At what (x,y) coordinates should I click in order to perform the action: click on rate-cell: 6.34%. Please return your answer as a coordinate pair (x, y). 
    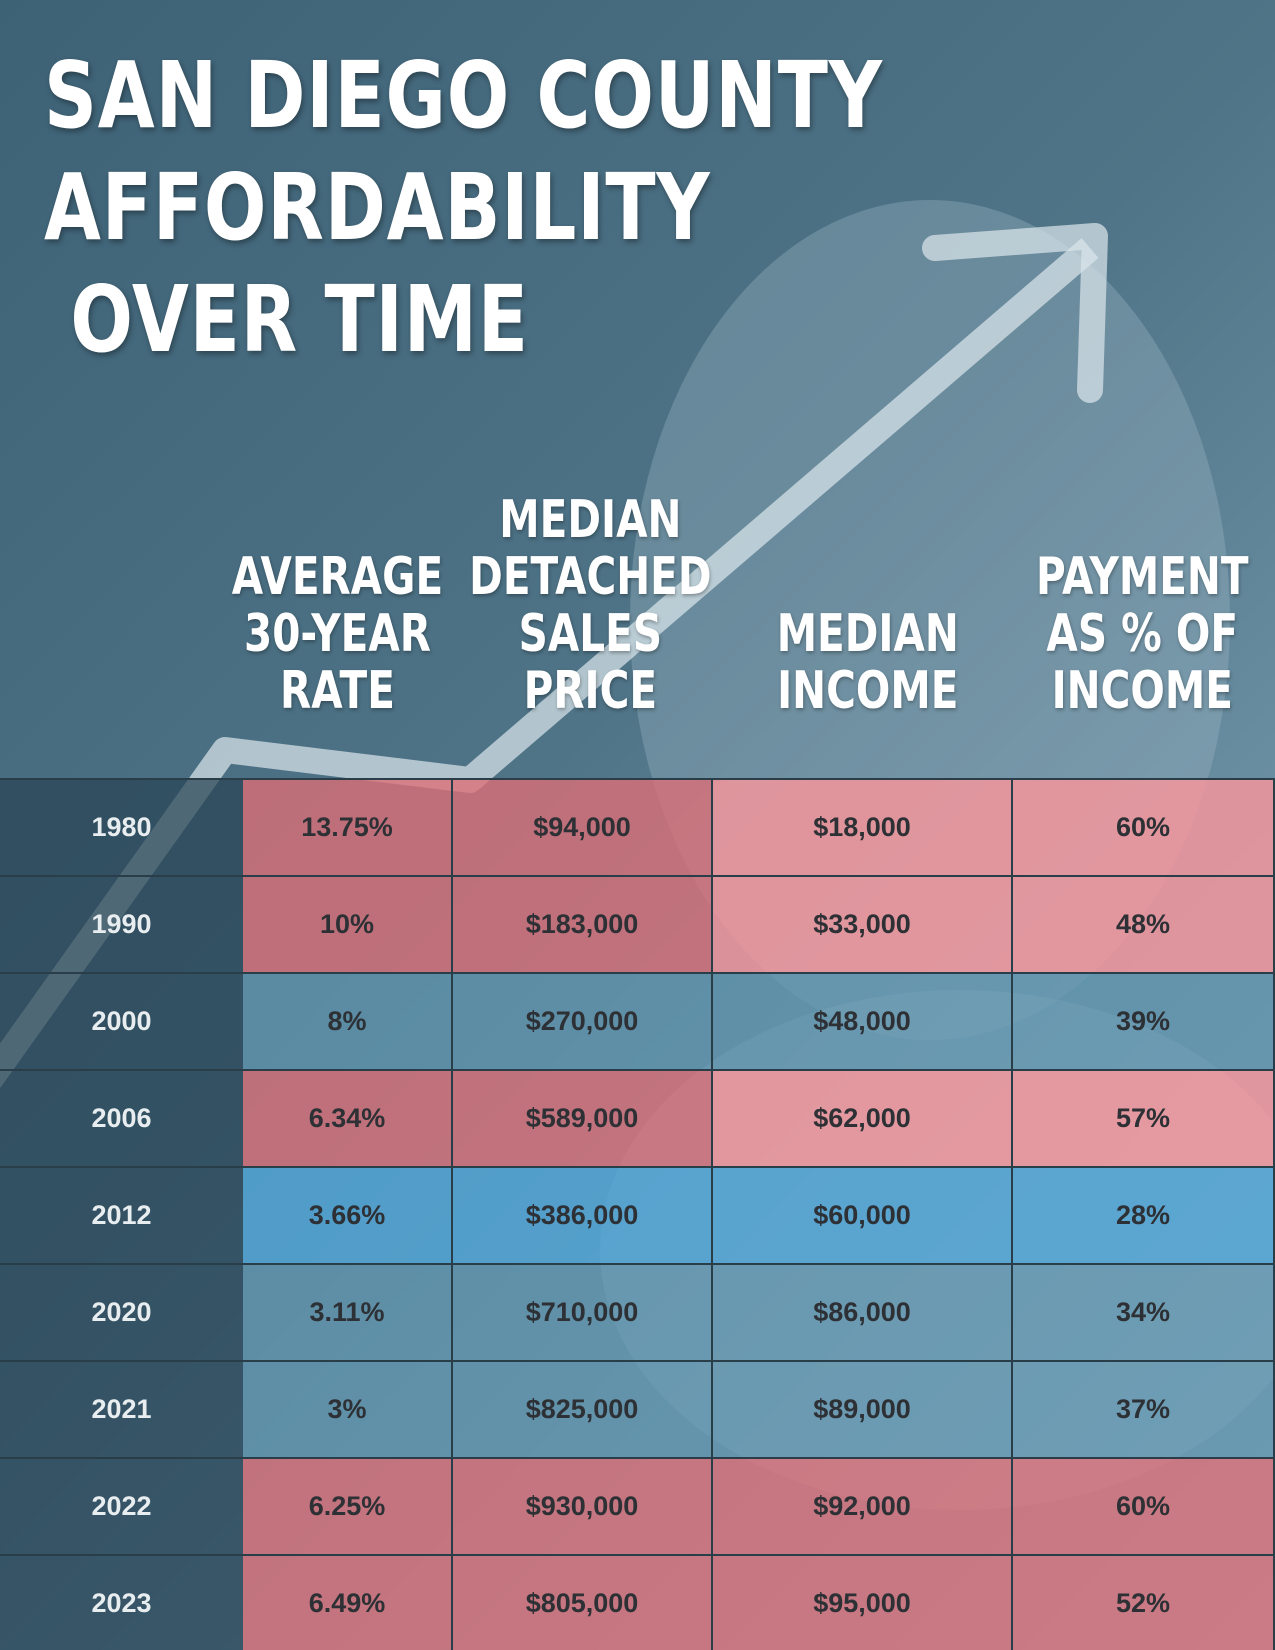
    Looking at the image, I should click on (348, 1119).